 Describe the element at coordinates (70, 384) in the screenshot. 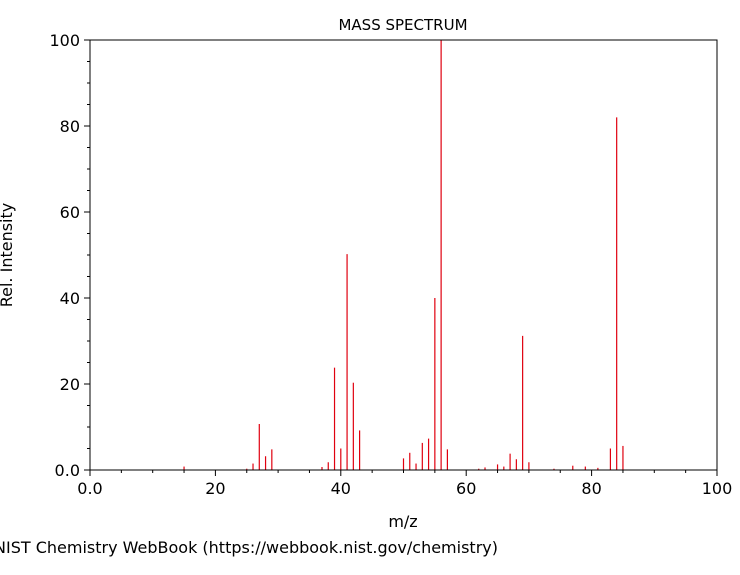

I see `y-tick-label: 20` at that location.